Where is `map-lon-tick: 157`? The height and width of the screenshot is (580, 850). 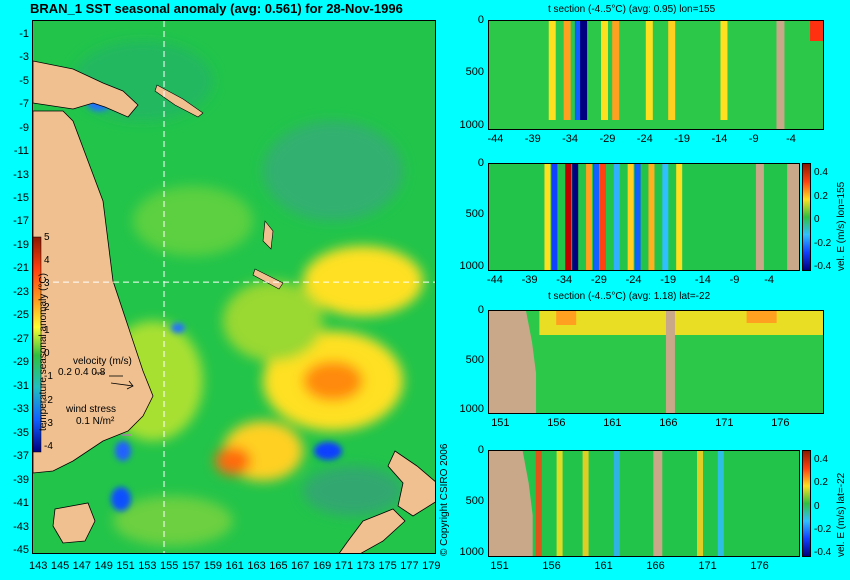 map-lon-tick: 157 is located at coordinates (191, 566).